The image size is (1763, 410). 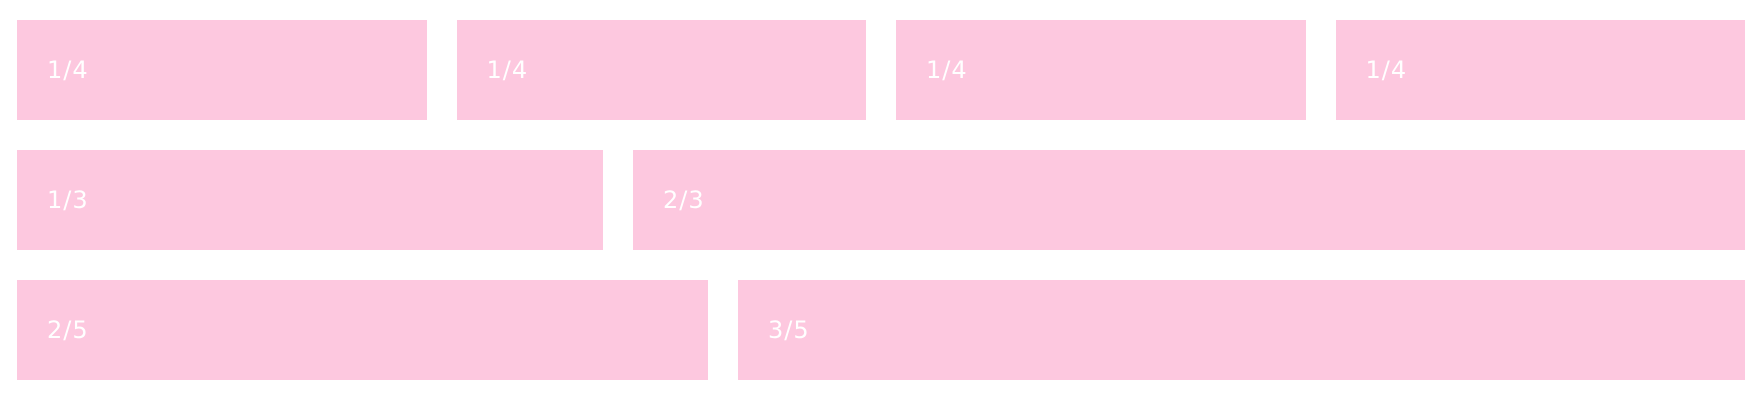 What do you see at coordinates (68, 200) in the screenshot?
I see `grid-cell-label: 1/3` at bounding box center [68, 200].